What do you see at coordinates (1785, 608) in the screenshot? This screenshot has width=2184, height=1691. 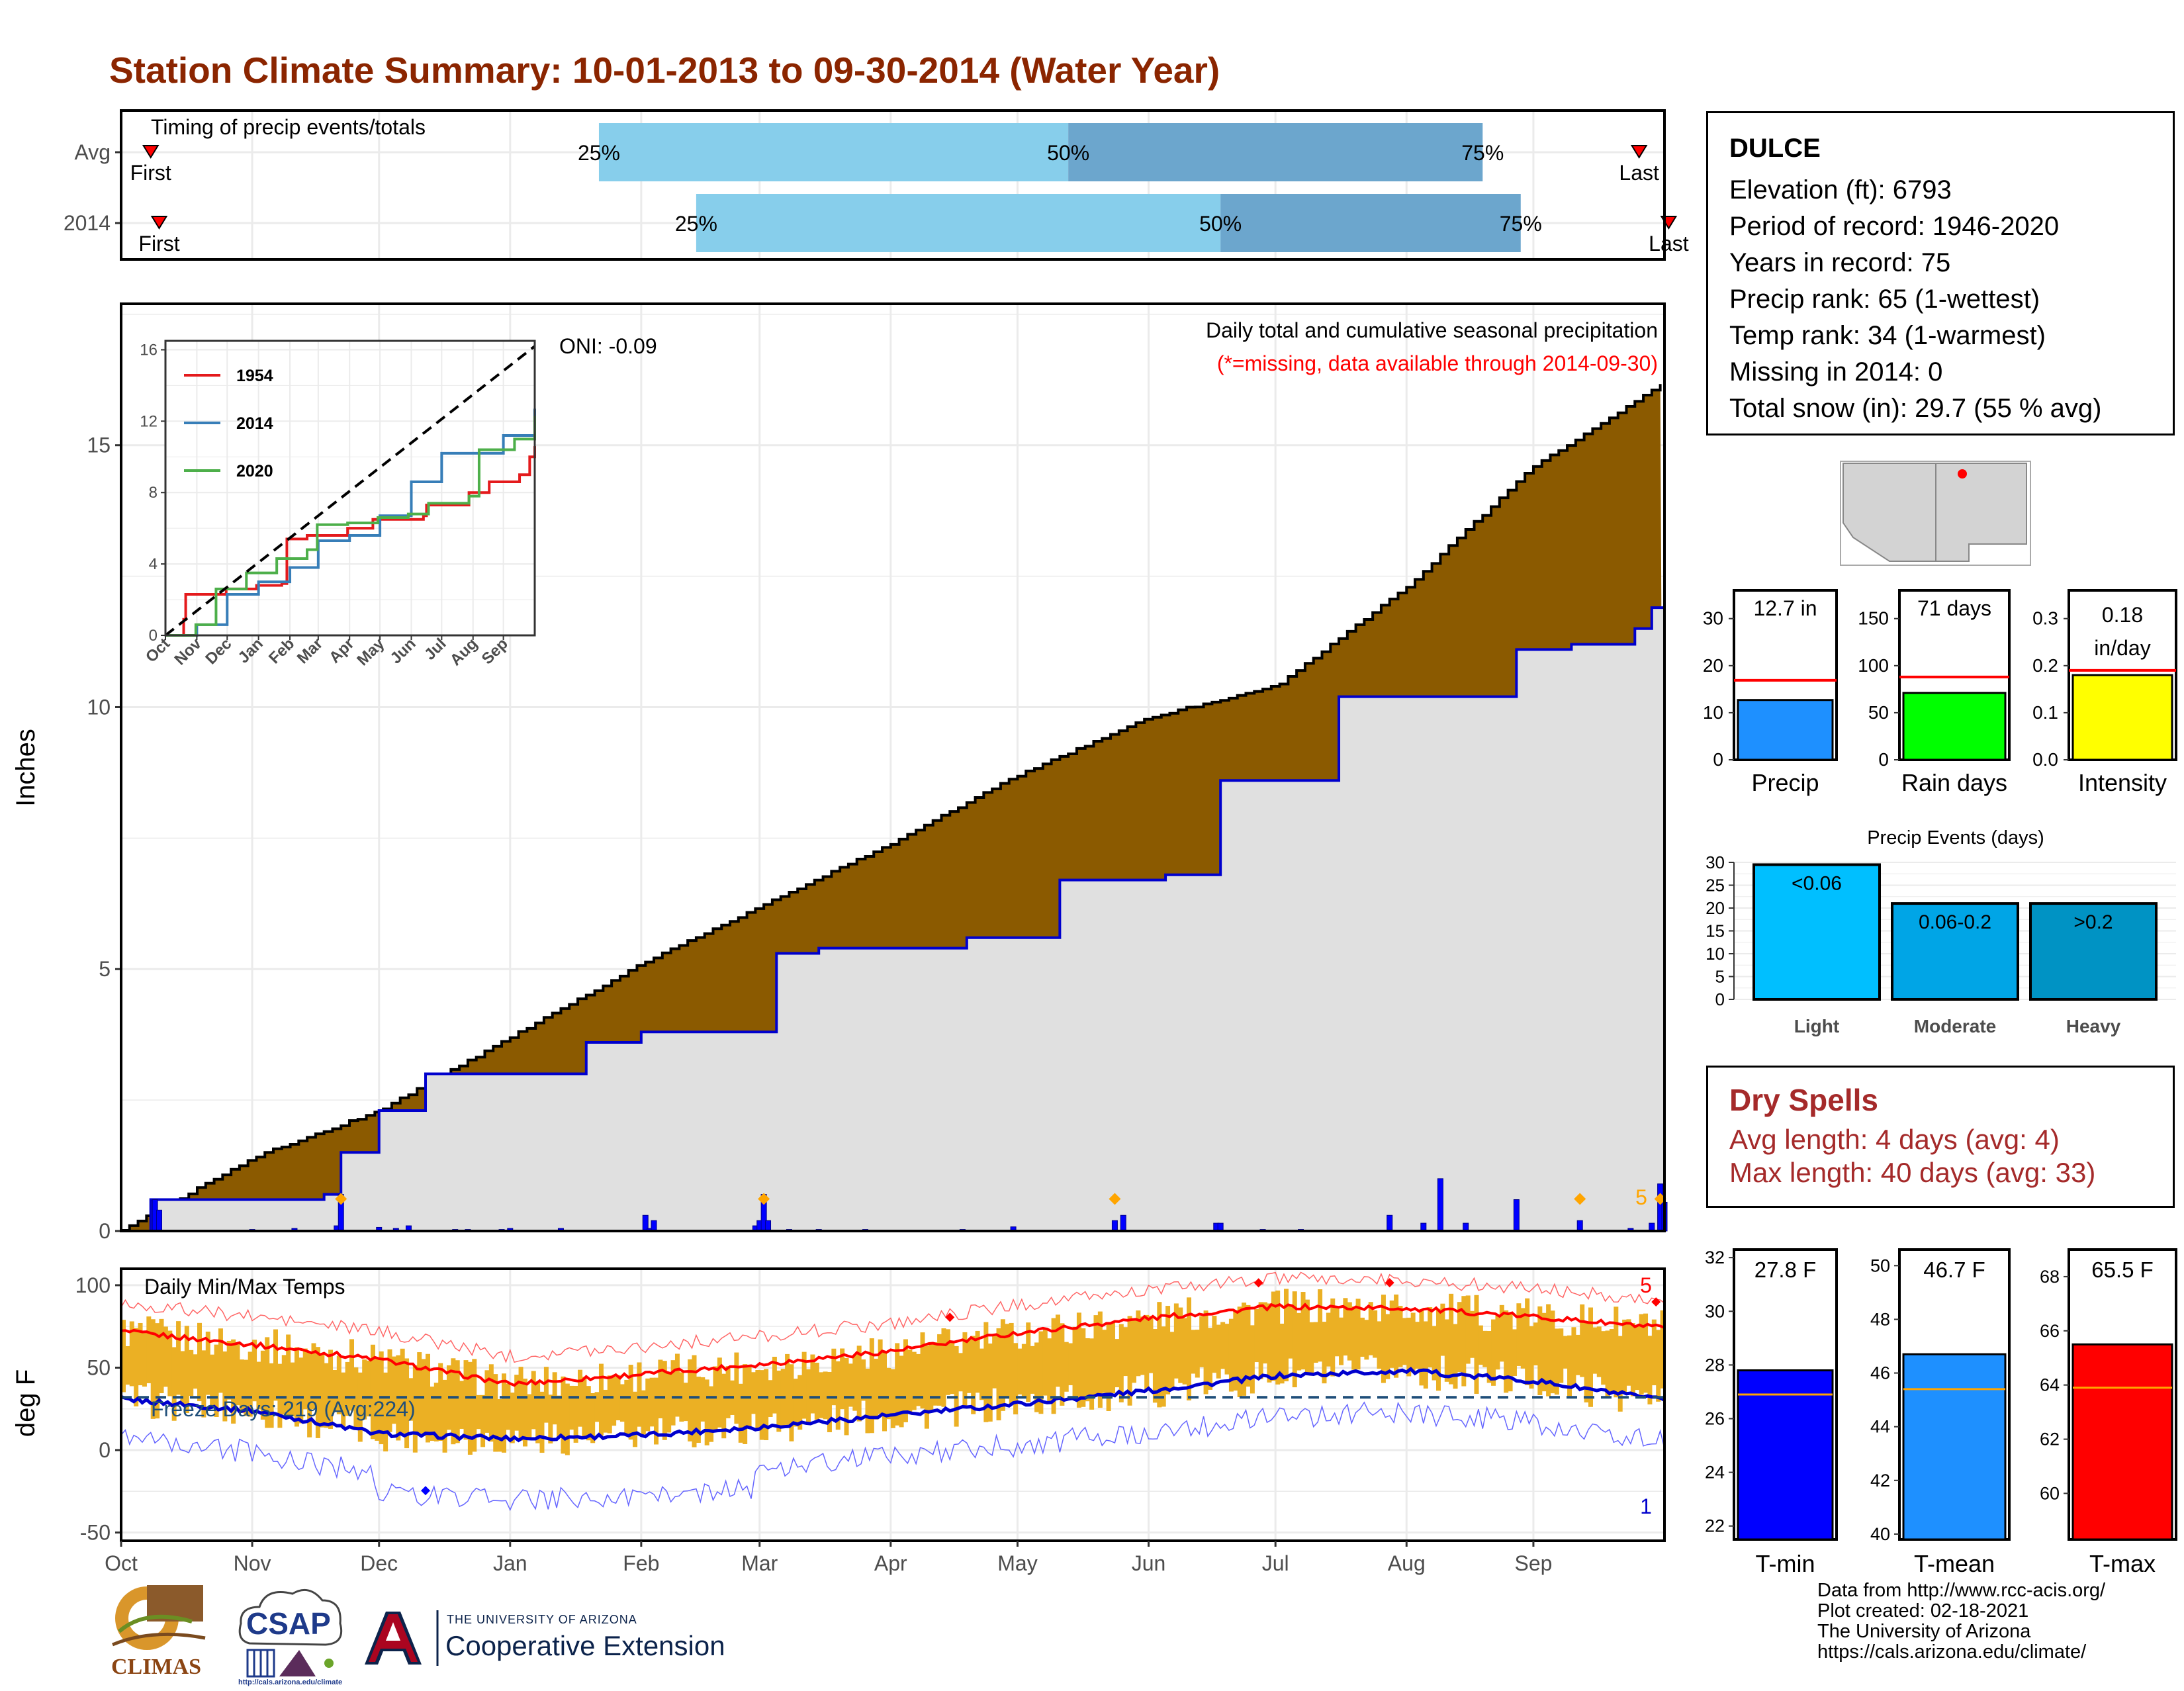 I see `summary-value-label: 12.7 in` at bounding box center [1785, 608].